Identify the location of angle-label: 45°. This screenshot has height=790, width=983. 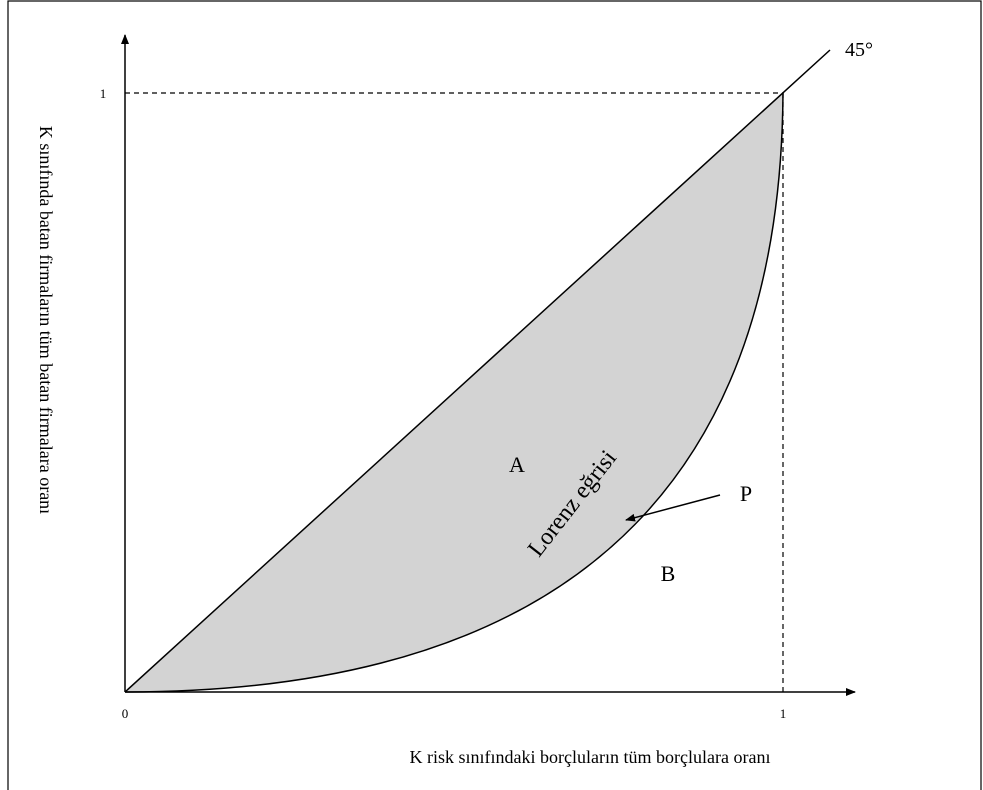
(859, 50).